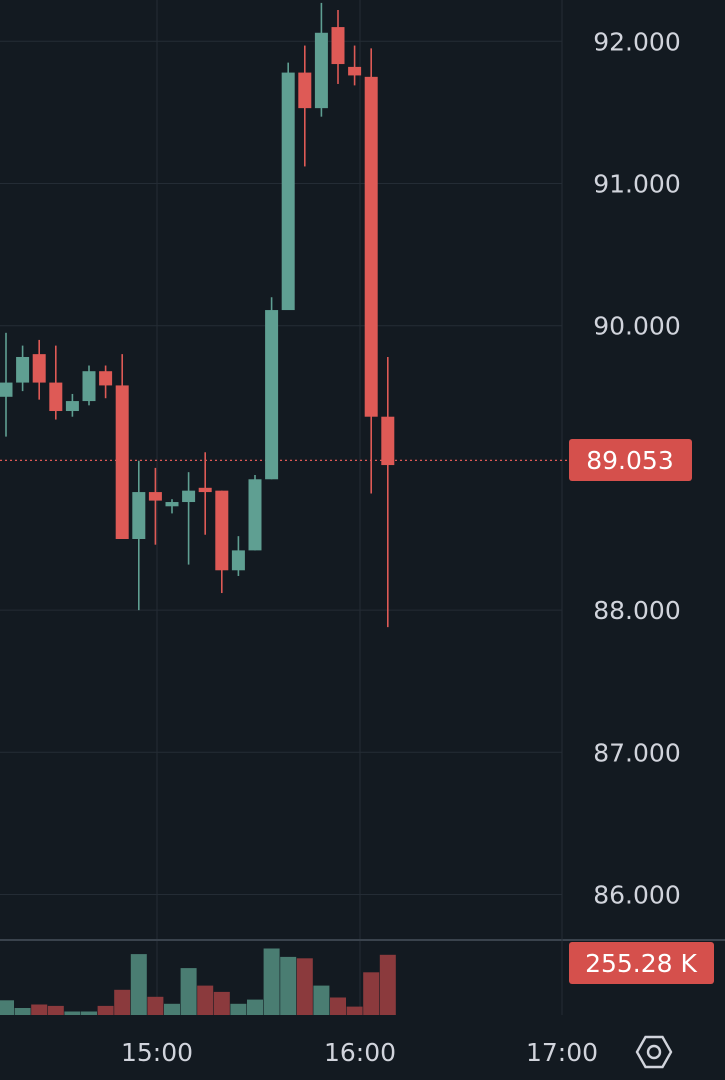  Describe the element at coordinates (636, 752) in the screenshot. I see `y-tick-label: 87.000` at that location.